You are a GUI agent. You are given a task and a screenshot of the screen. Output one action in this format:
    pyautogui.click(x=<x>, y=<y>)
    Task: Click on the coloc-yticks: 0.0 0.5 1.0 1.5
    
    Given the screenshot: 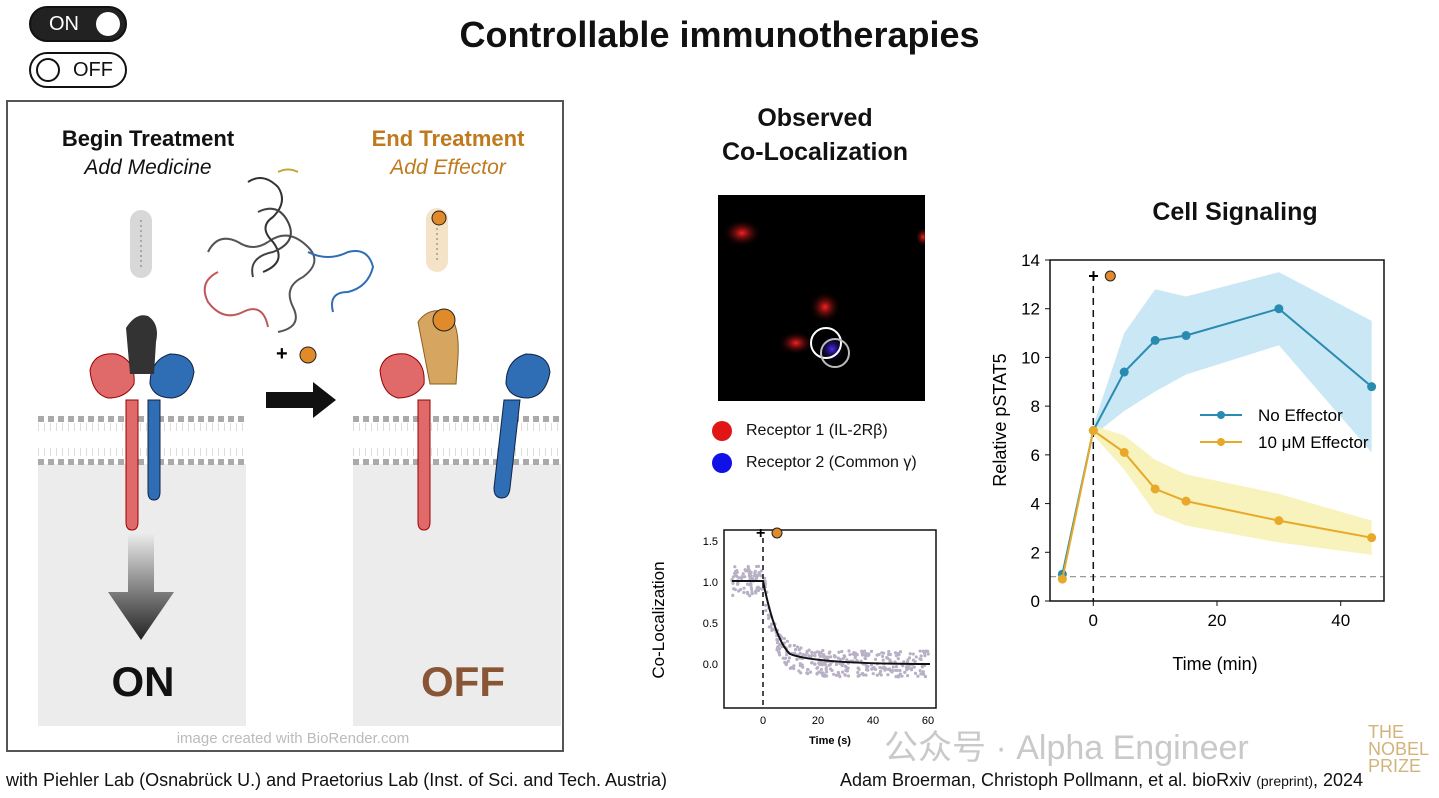 What is the action you would take?
    pyautogui.click(x=710, y=603)
    